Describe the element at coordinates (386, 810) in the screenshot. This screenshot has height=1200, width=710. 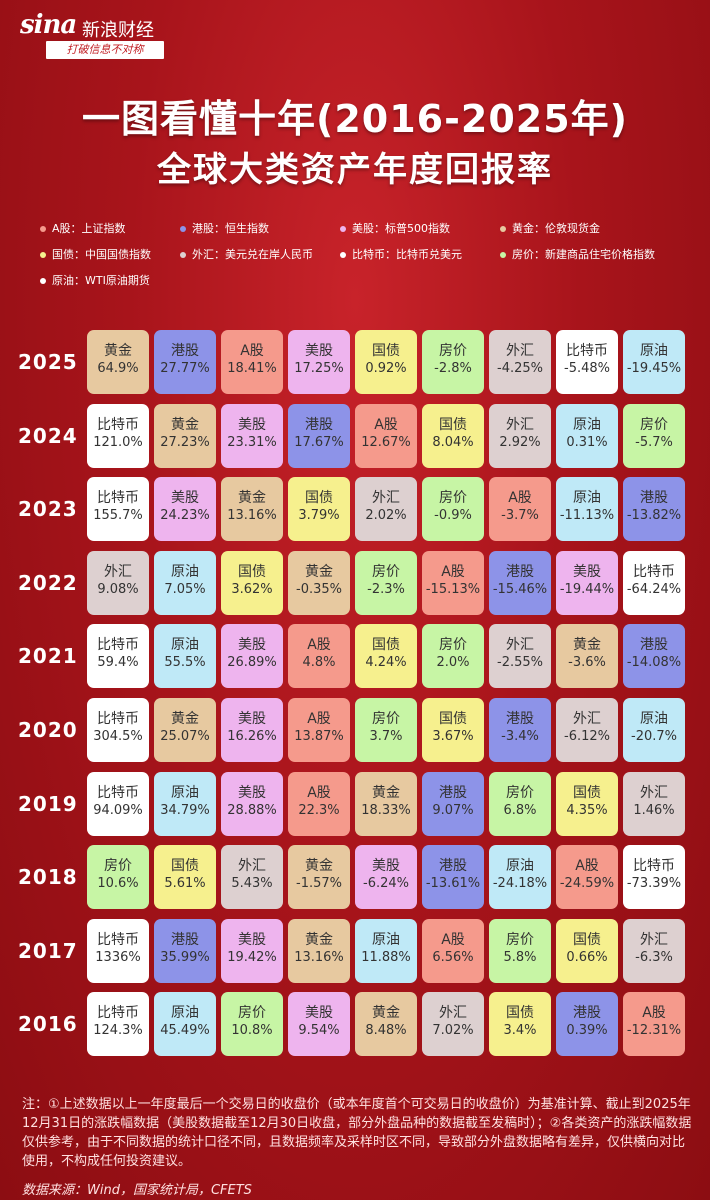
I see `asset-return-value: 18.33%` at that location.